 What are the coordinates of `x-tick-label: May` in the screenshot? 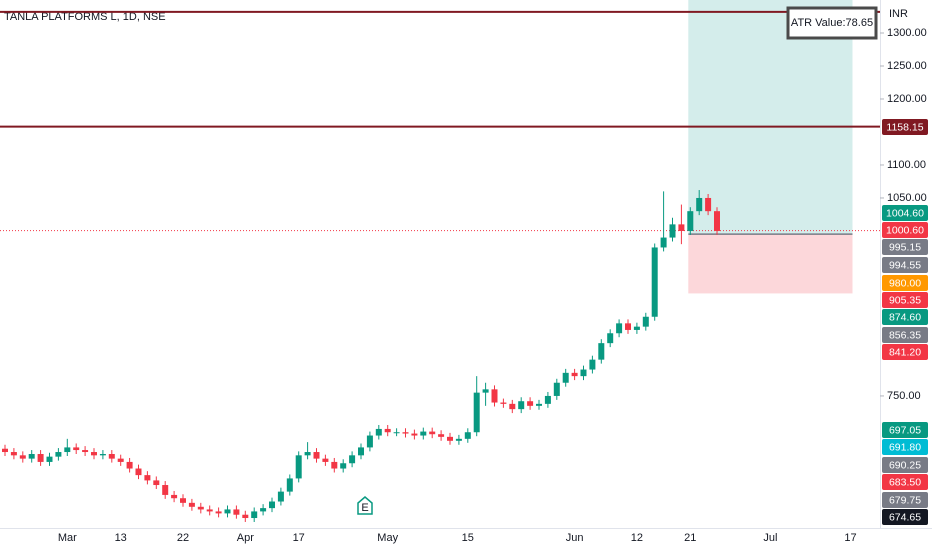 It's located at (387, 538).